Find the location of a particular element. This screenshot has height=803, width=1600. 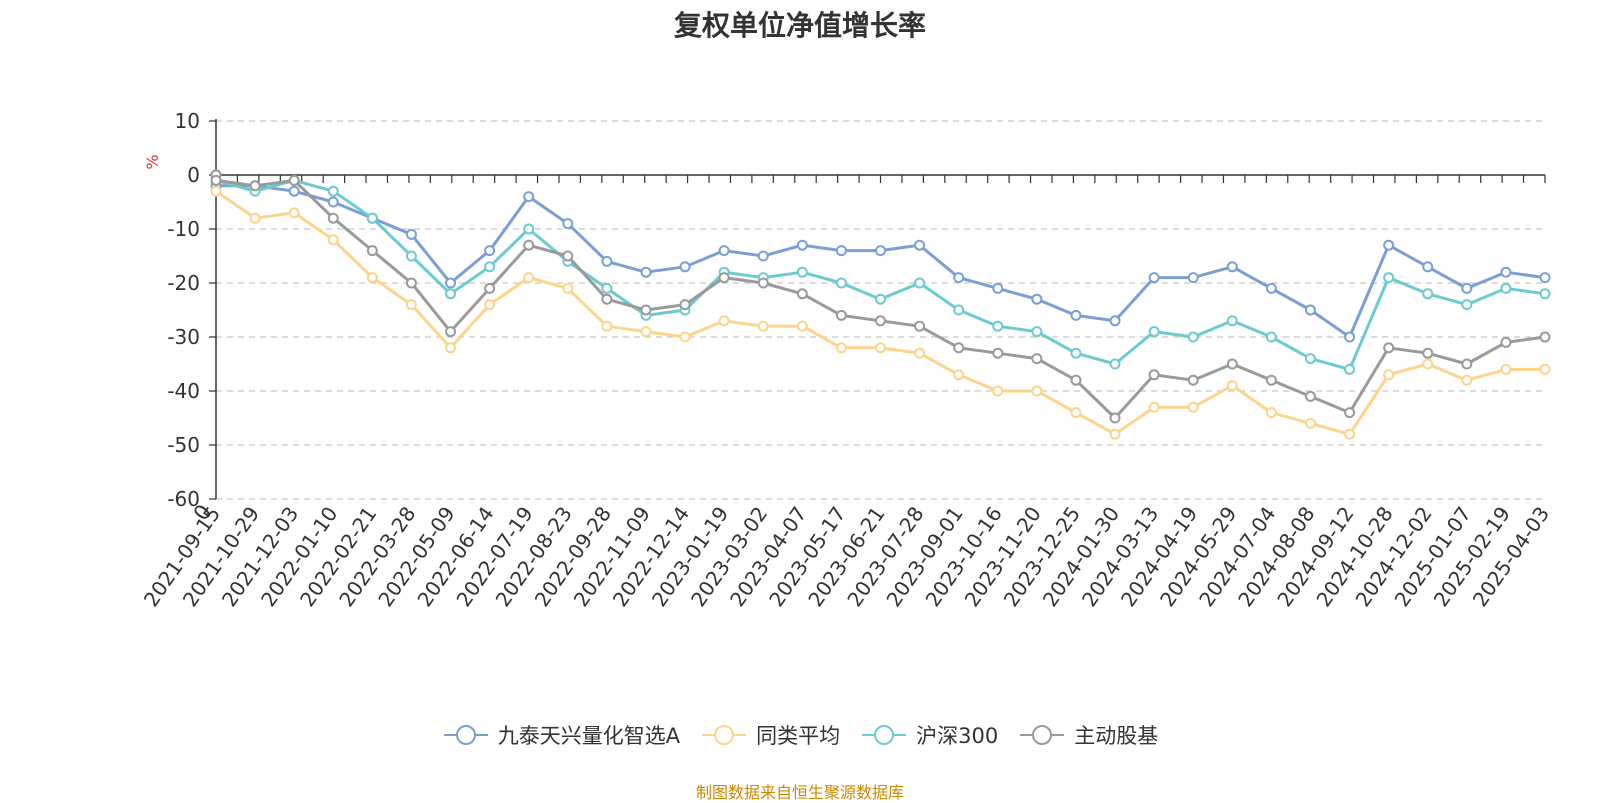

legend-label: 九泰天兴量化智选A is located at coordinates (589, 736).